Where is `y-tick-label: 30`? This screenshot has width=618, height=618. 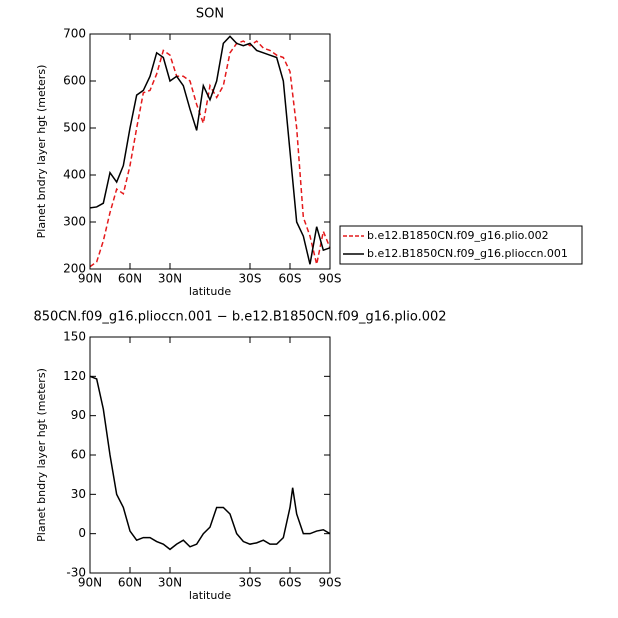
y-tick-label: 30 is located at coordinates (78, 494).